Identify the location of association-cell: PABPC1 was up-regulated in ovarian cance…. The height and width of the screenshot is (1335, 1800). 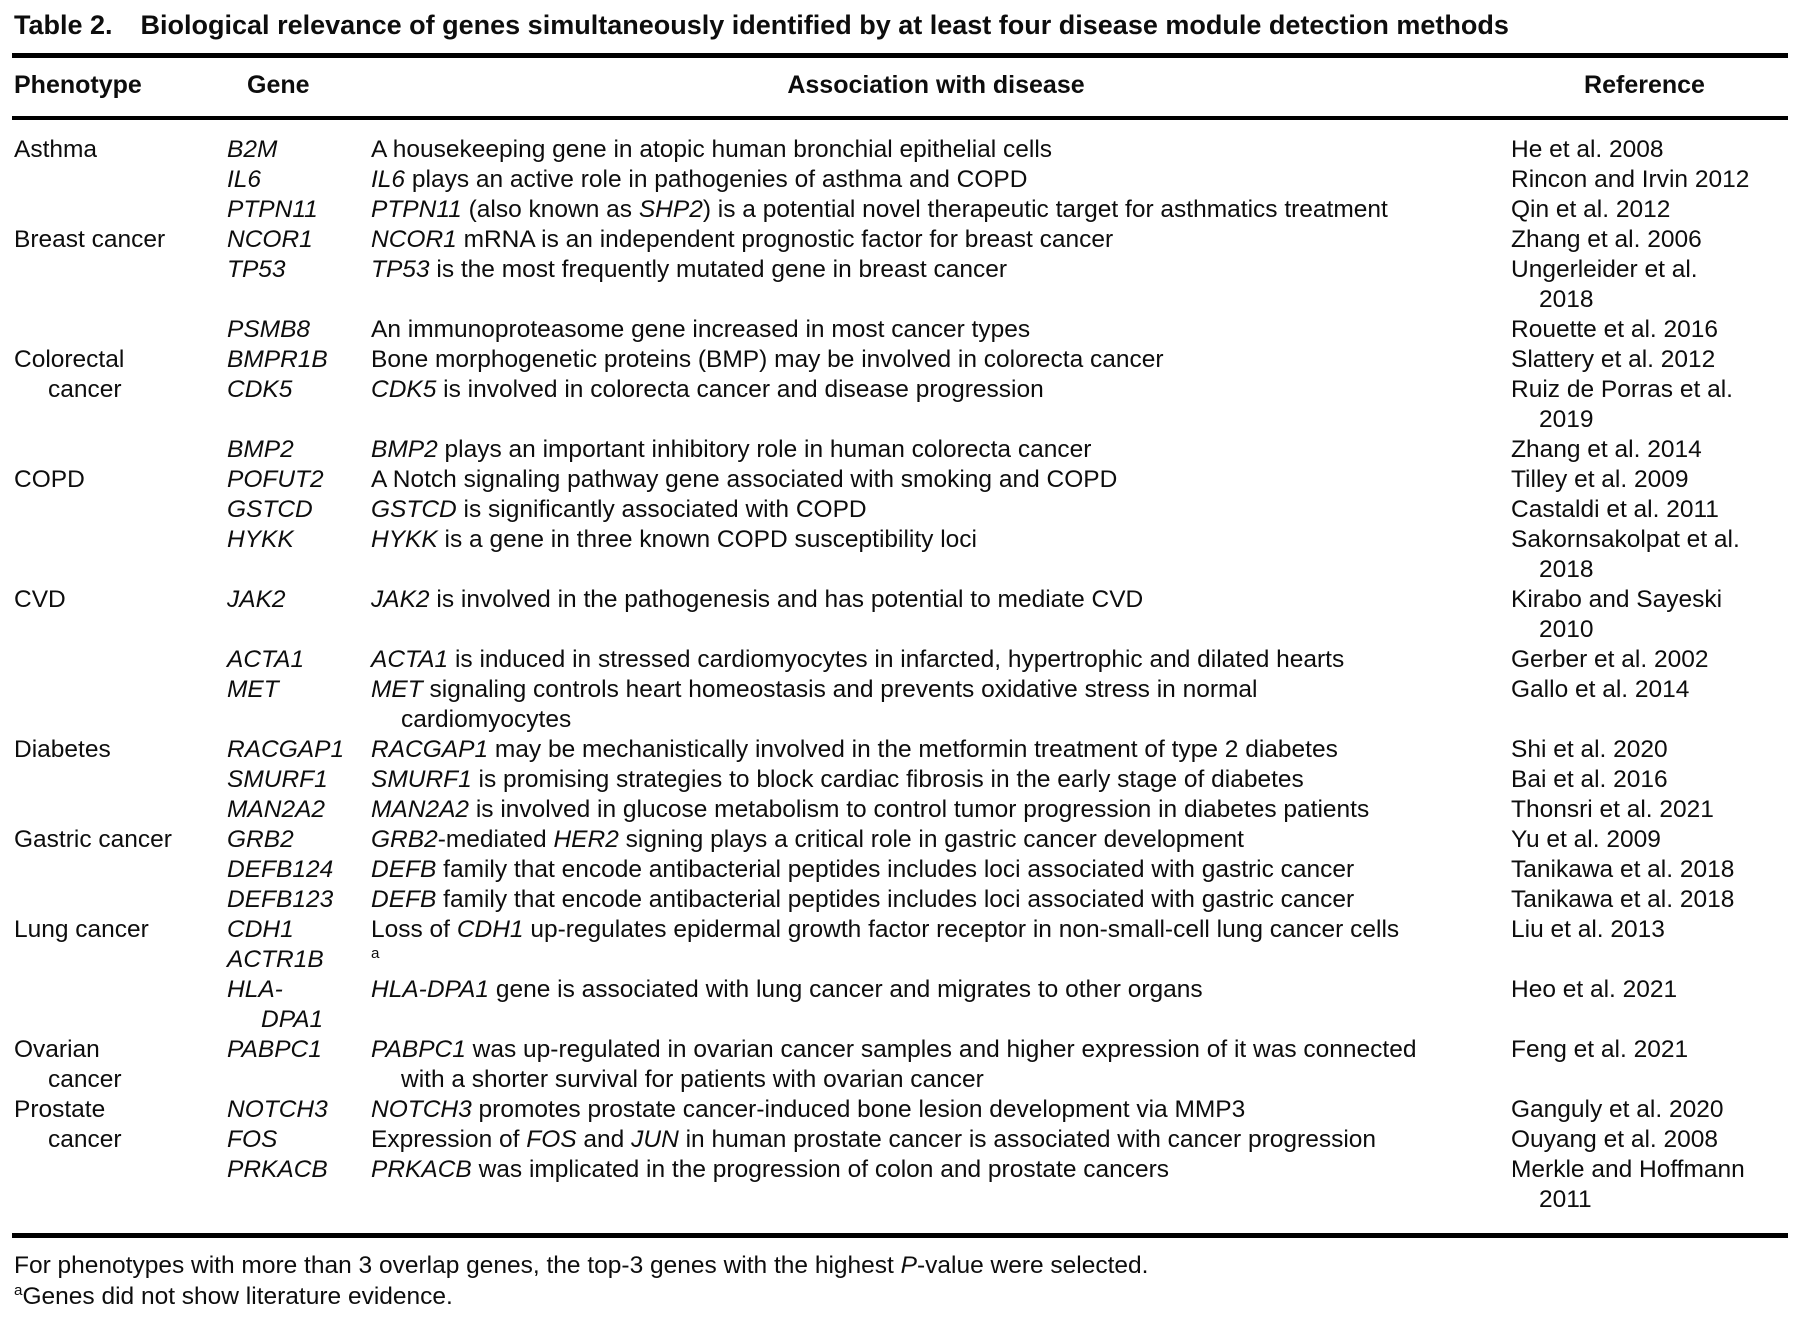
(894, 1064).